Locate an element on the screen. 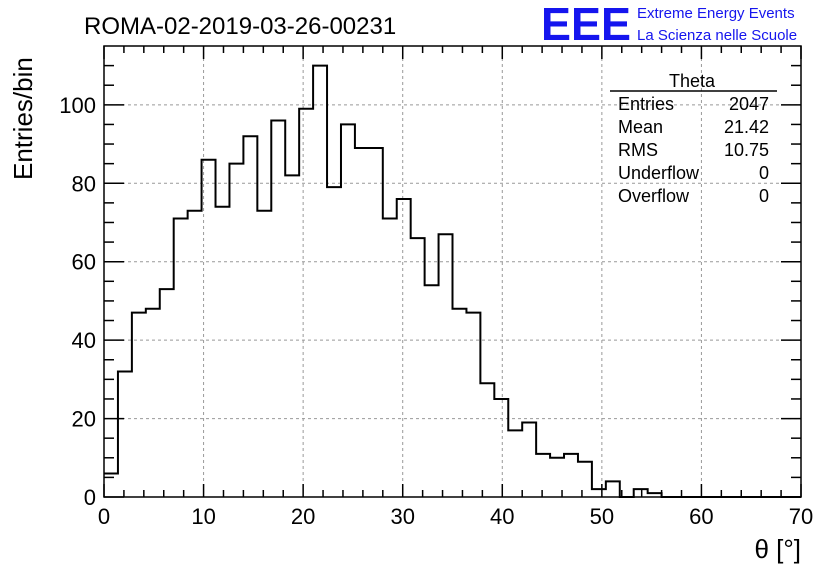  stats-mean-value: 21.42 is located at coordinates (746, 127).